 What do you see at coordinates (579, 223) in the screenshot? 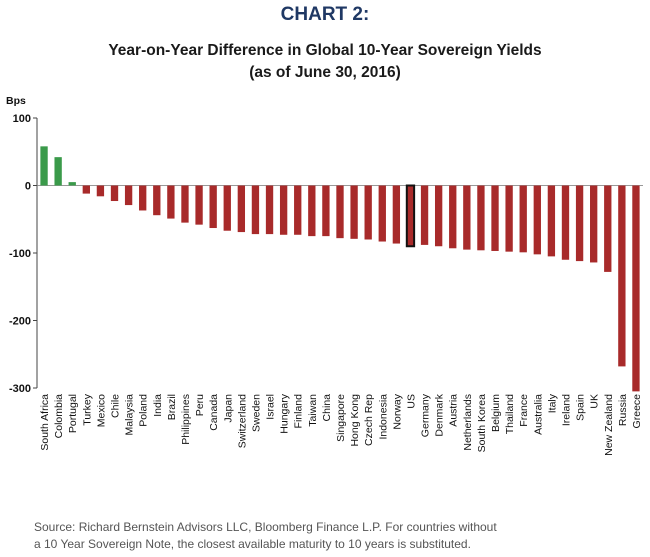
I see `bar-spain` at bounding box center [579, 223].